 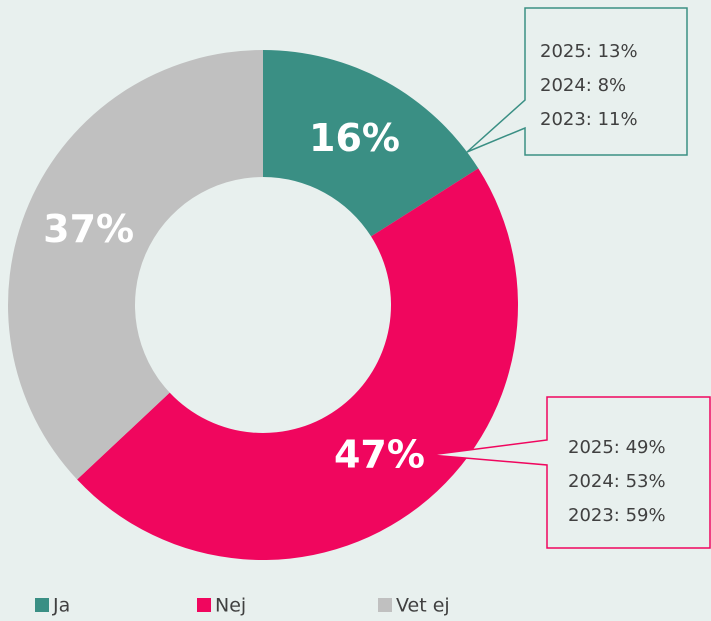 I want to click on data-label: 37%, so click(x=88, y=229).